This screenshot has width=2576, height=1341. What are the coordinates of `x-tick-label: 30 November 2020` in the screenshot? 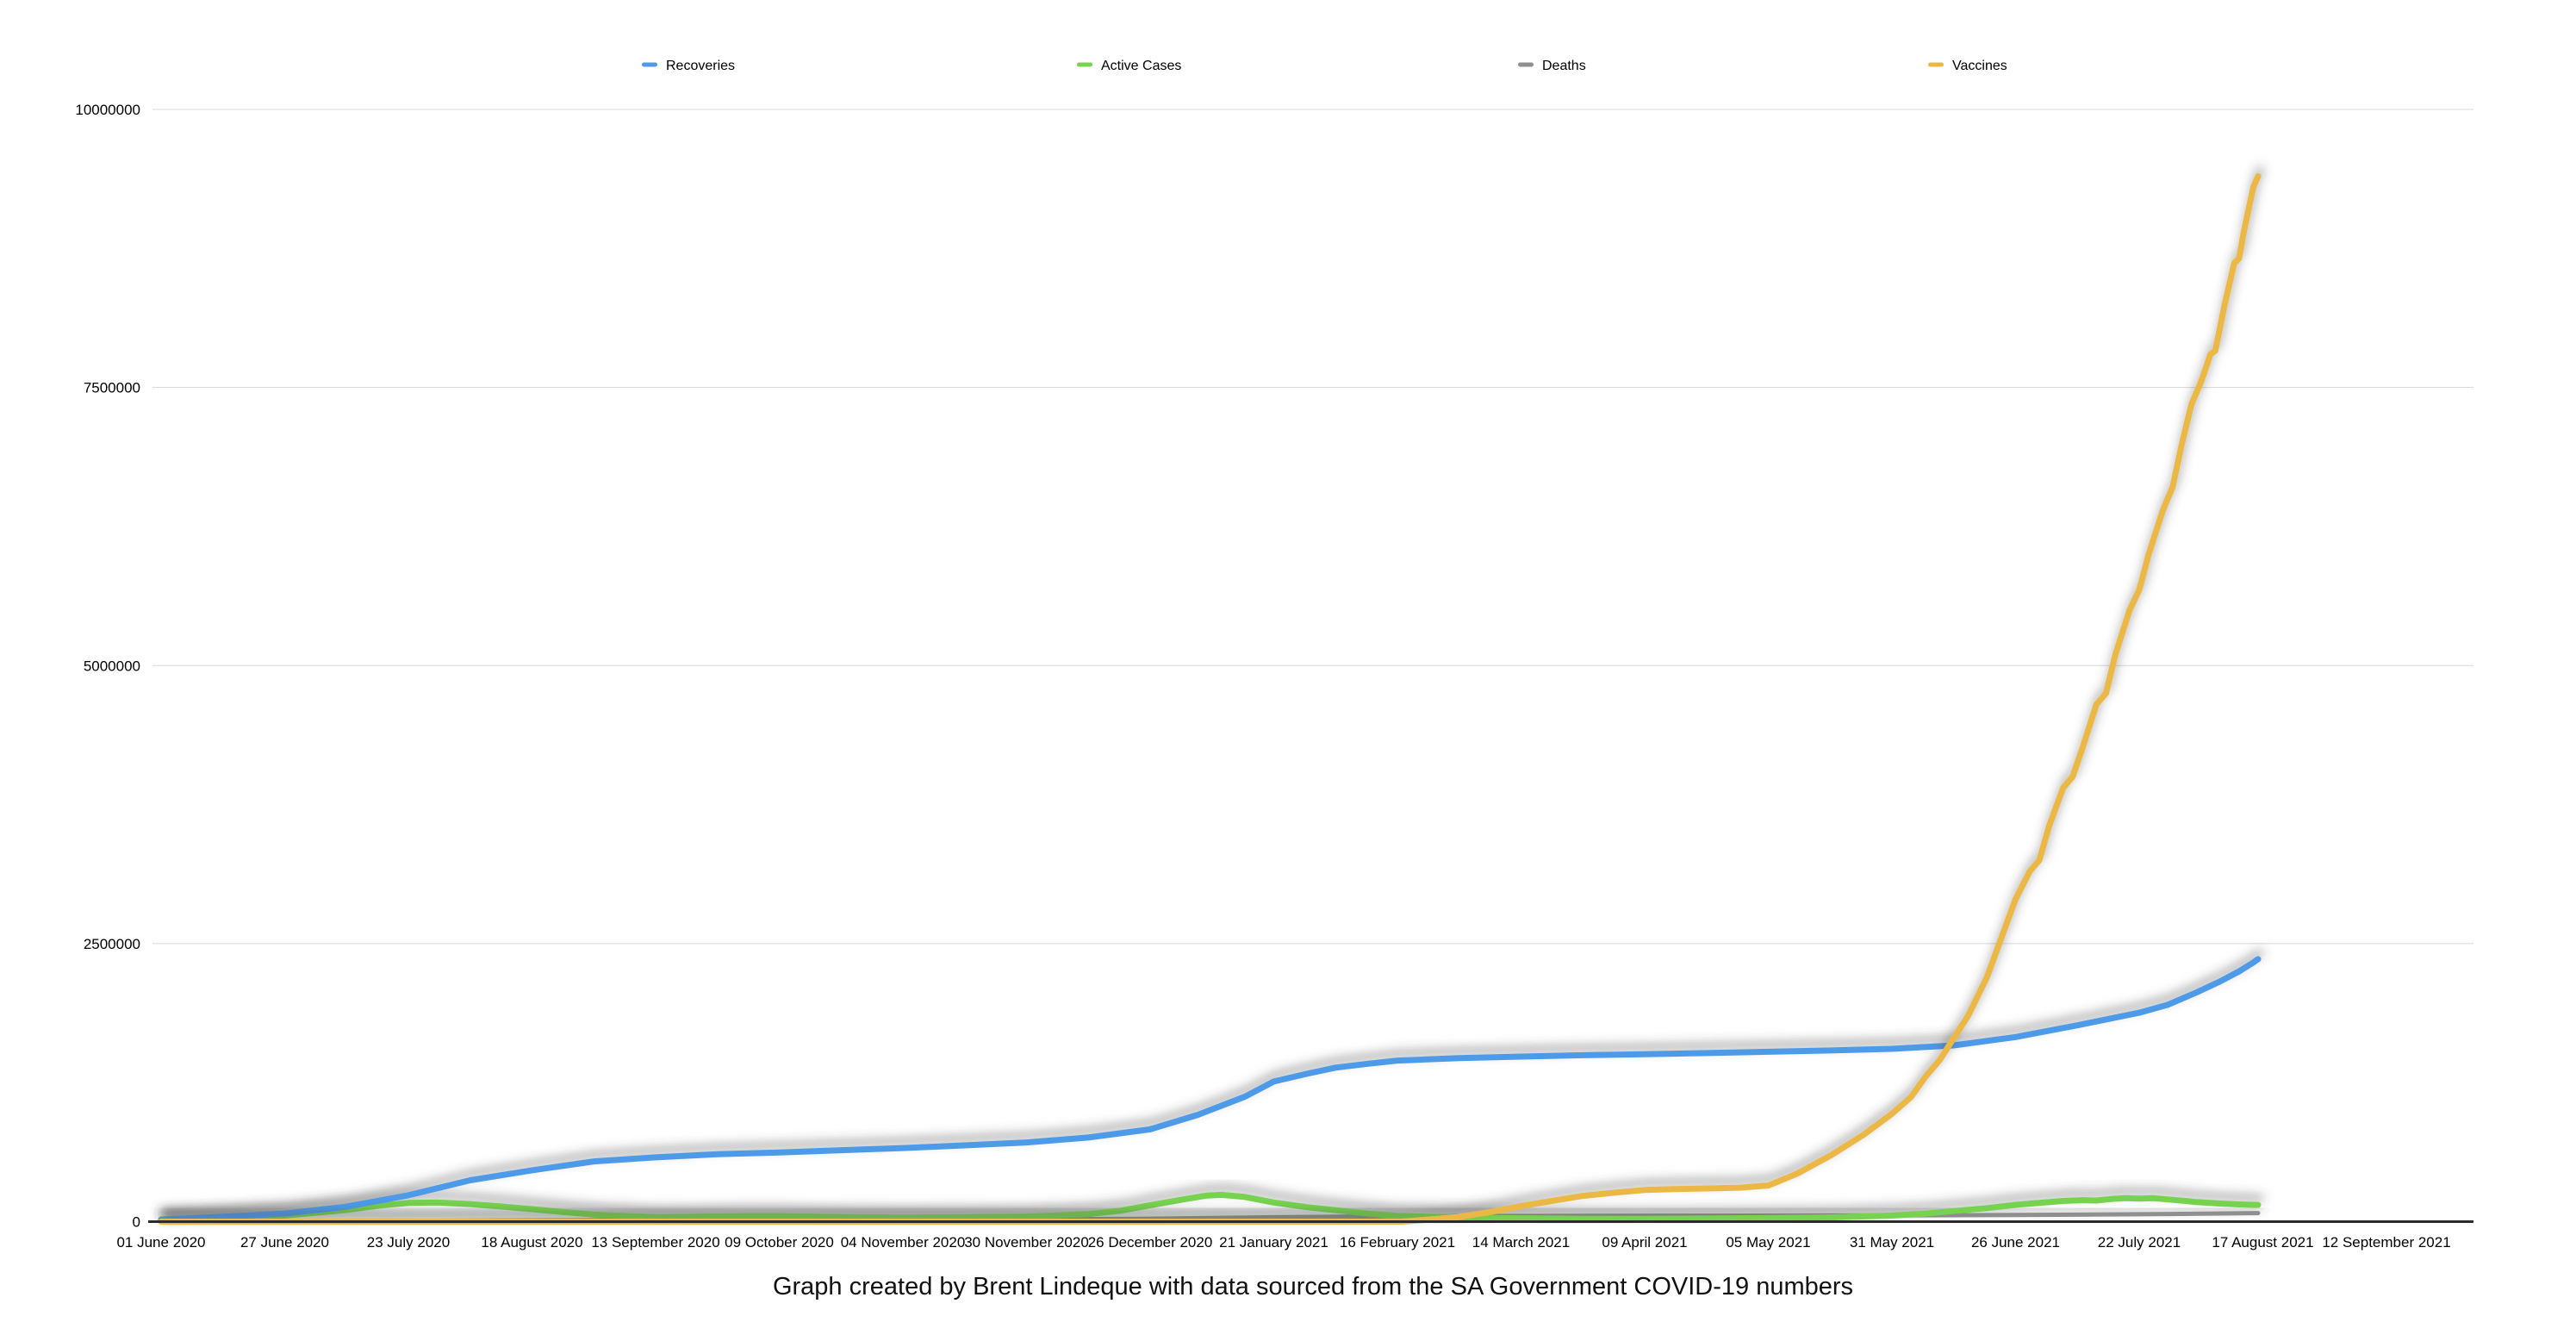 It's located at (1027, 1242).